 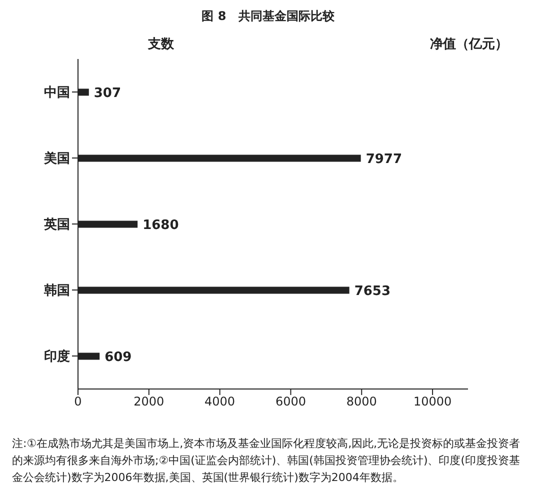 I want to click on x-tick-label: 0, so click(x=78, y=401).